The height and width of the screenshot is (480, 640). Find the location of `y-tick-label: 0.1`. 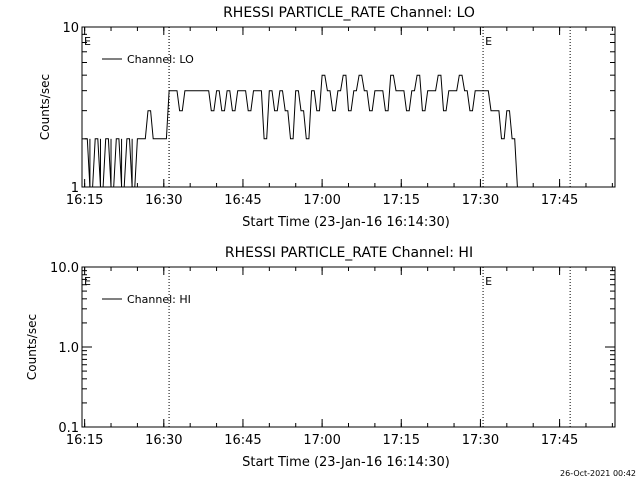

y-tick-label: 0.1 is located at coordinates (68, 428).